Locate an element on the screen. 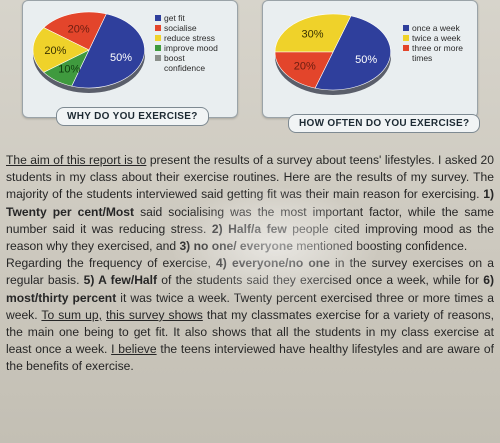 The image size is (500, 443). legend-item: once a week is located at coordinates (433, 28).